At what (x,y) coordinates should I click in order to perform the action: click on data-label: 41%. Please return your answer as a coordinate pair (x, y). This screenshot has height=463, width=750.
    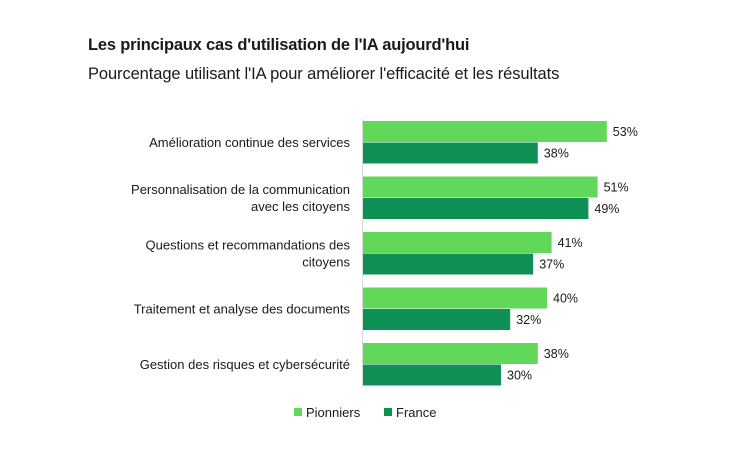
    Looking at the image, I should click on (570, 243).